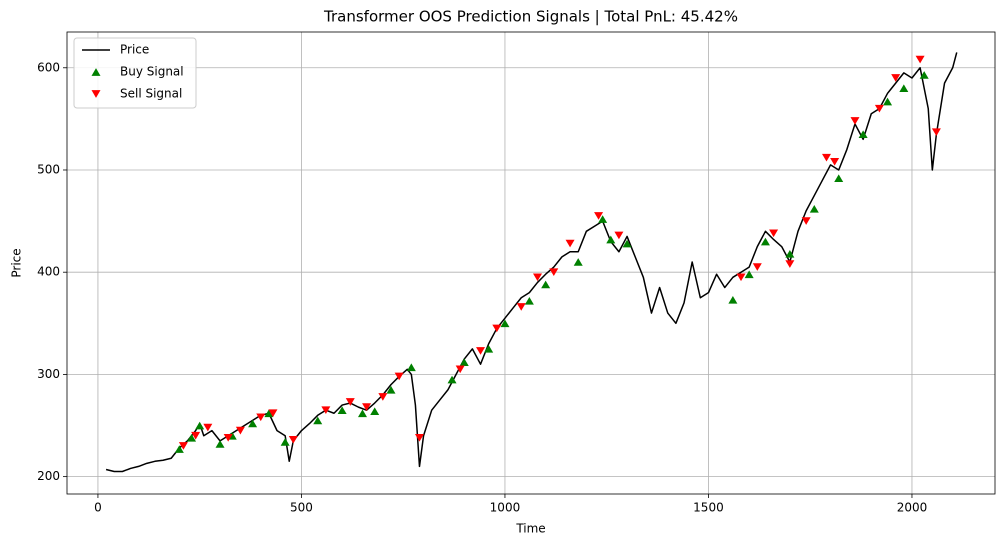  Describe the element at coordinates (912, 508) in the screenshot. I see `x-tick-label: 2000` at that location.